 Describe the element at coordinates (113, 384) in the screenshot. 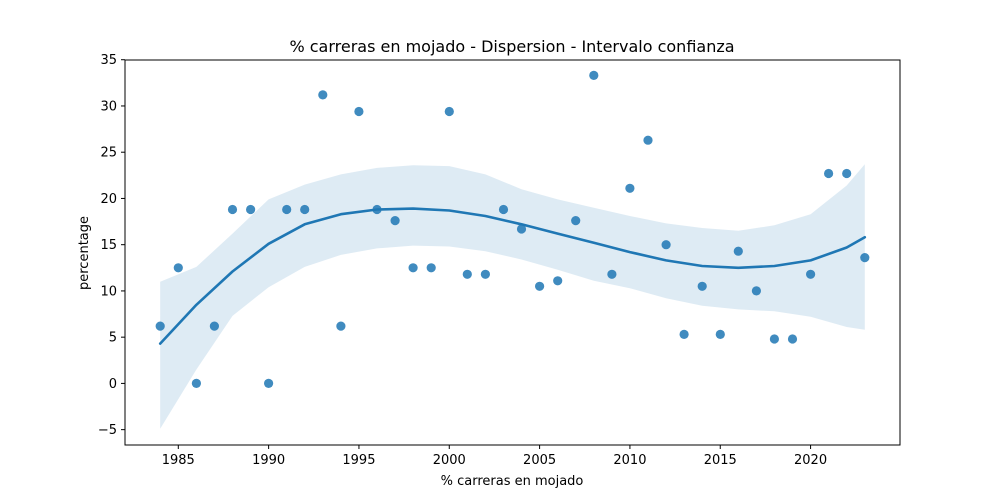

I see `y-tick-label: 0` at that location.